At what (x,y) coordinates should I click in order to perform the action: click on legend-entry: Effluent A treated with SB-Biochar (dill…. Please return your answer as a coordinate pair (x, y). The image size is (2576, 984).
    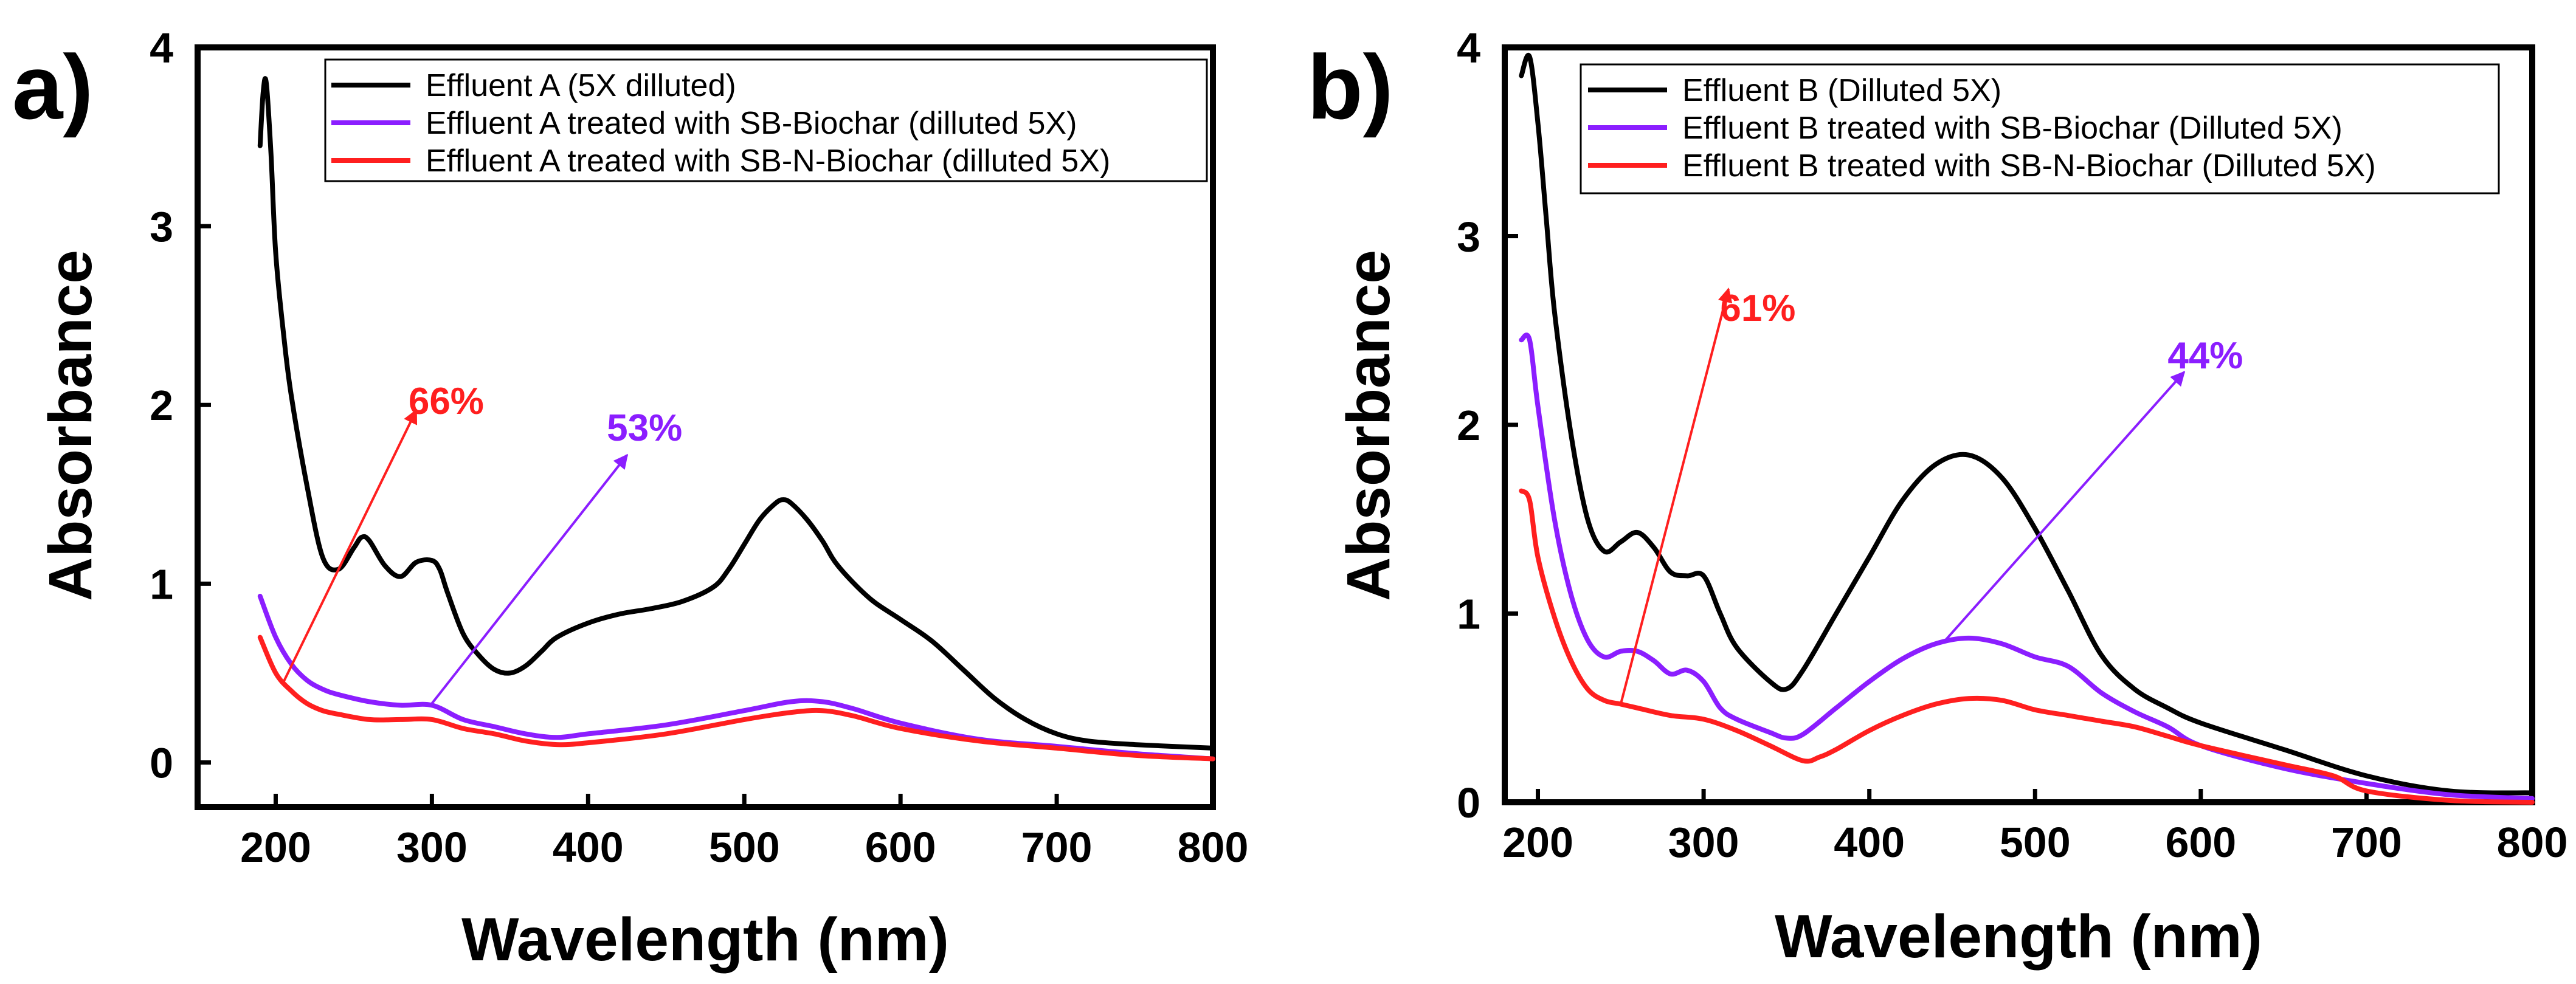
    Looking at the image, I should click on (752, 123).